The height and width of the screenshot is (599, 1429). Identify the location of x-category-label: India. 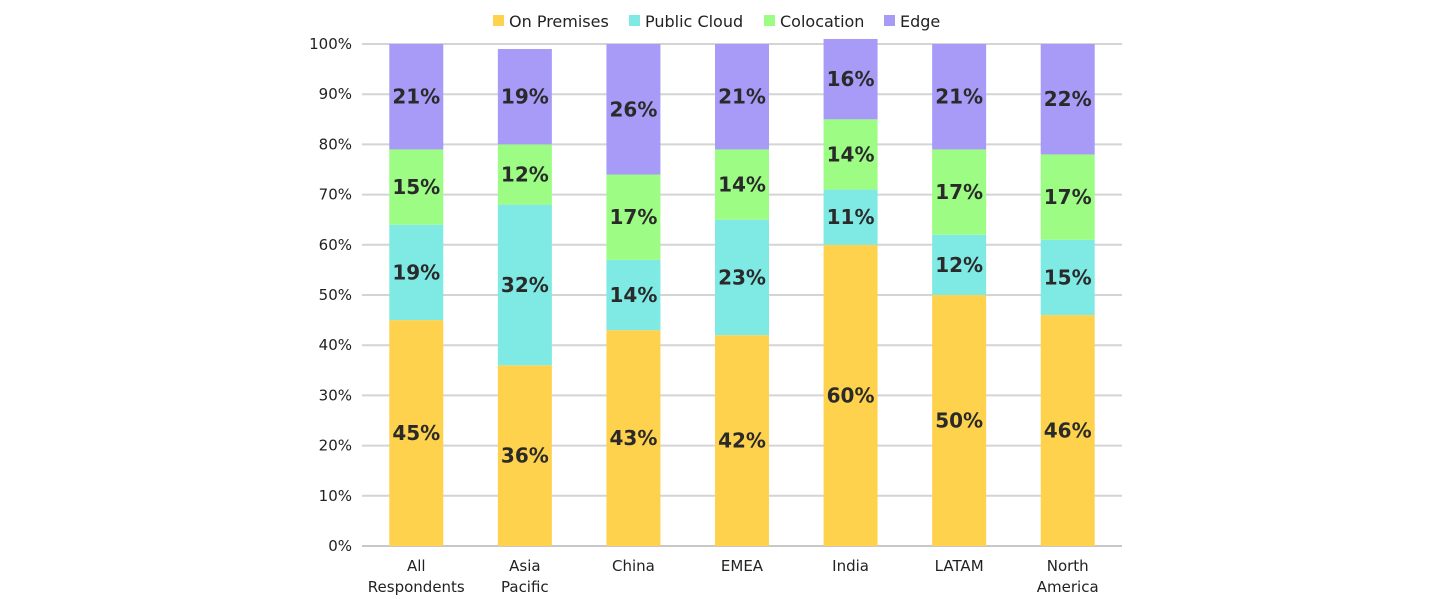
(850, 566).